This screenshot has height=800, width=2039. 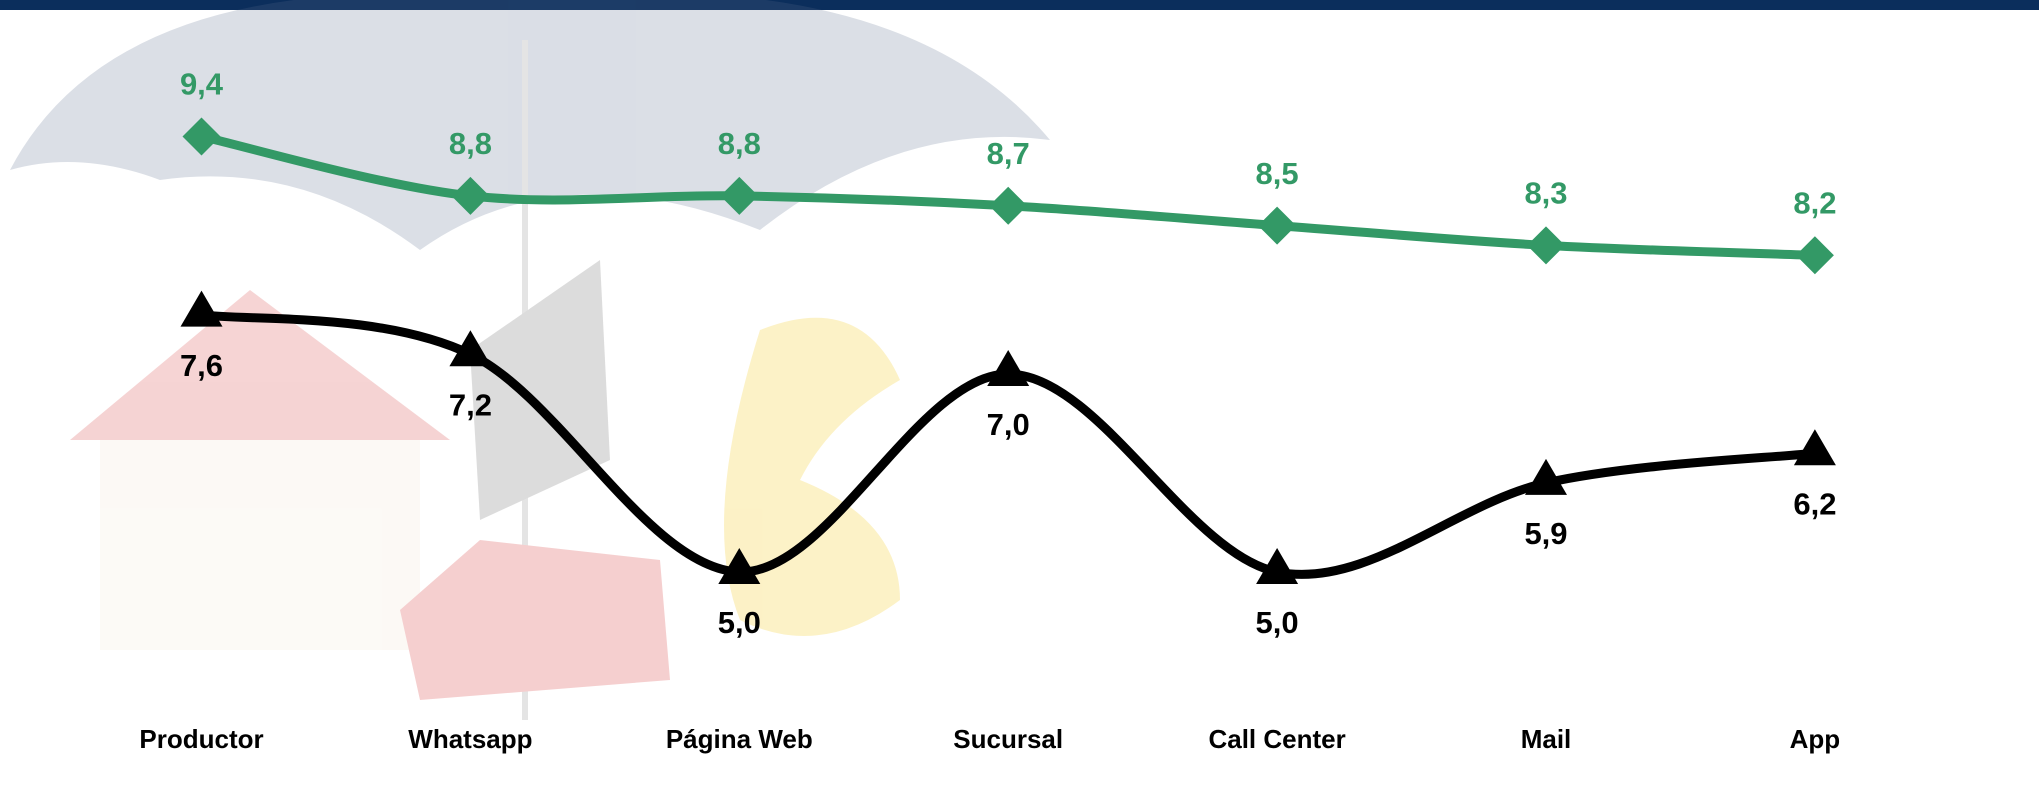 What do you see at coordinates (1008, 153) in the screenshot?
I see `data-label: 8,7` at bounding box center [1008, 153].